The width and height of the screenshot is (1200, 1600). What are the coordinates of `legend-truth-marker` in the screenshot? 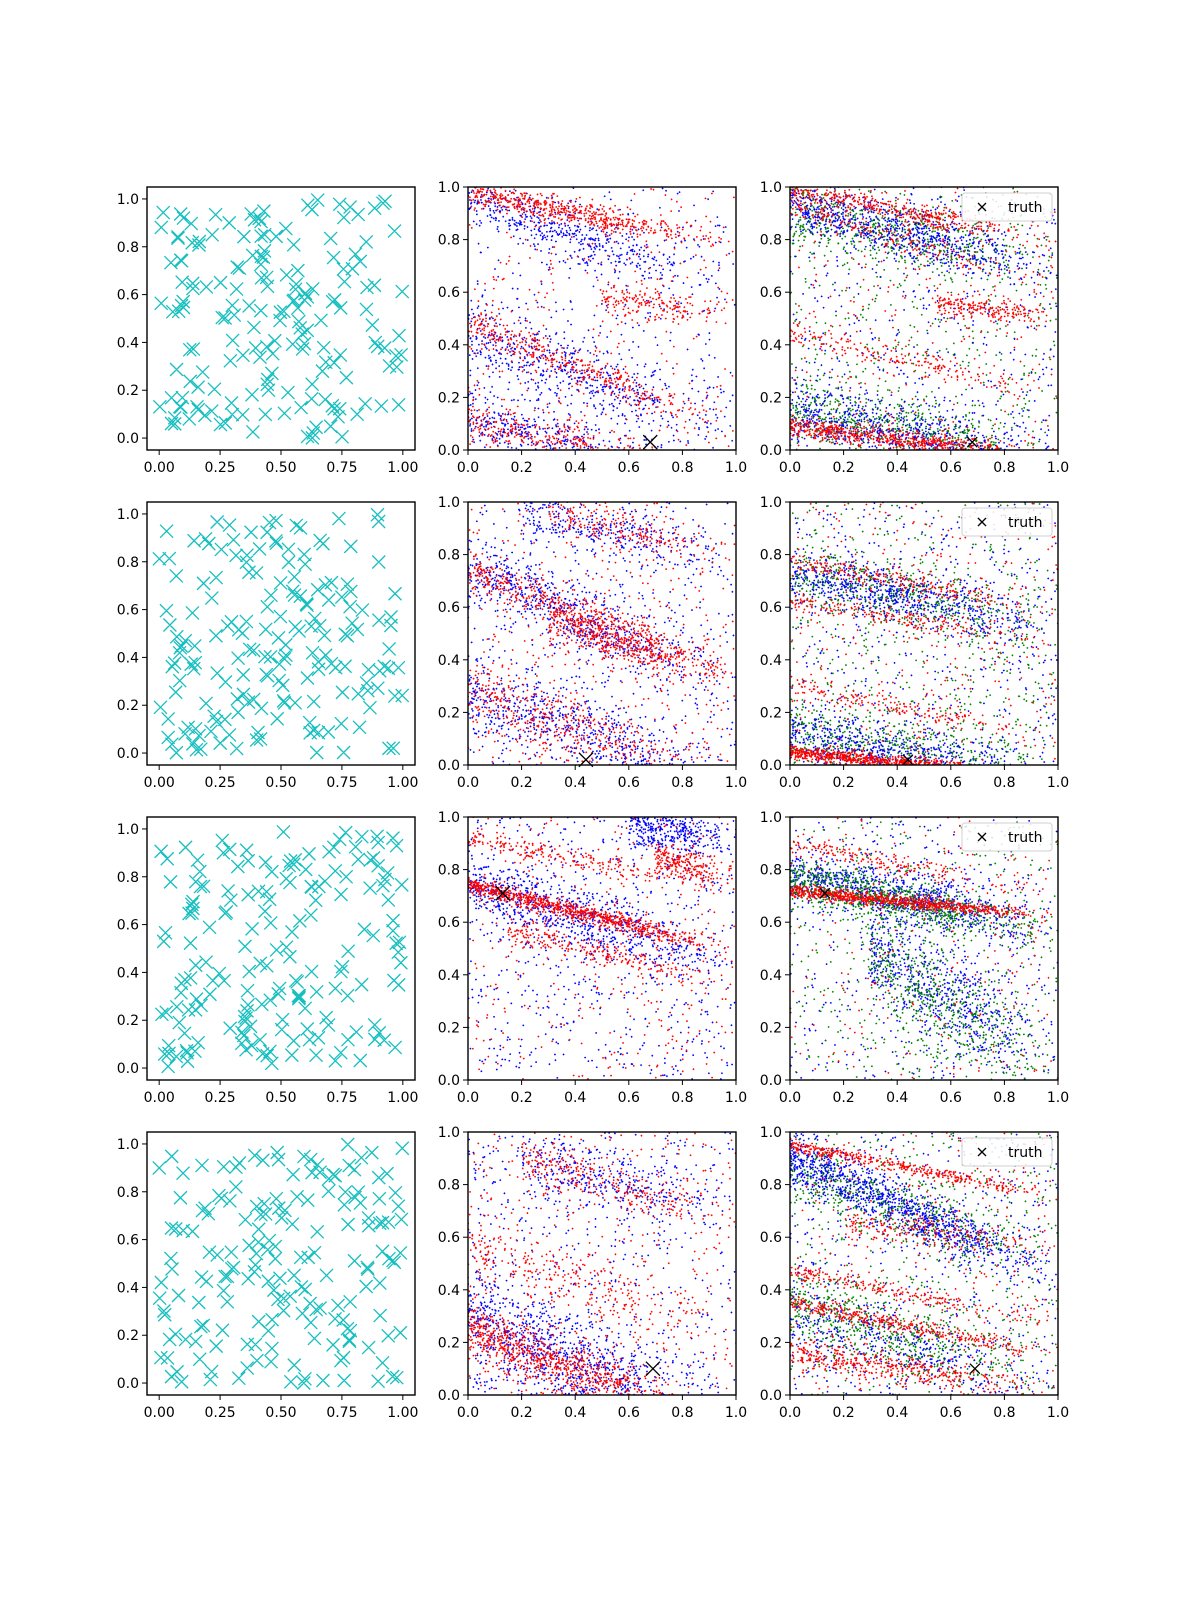 It's located at (982, 837).